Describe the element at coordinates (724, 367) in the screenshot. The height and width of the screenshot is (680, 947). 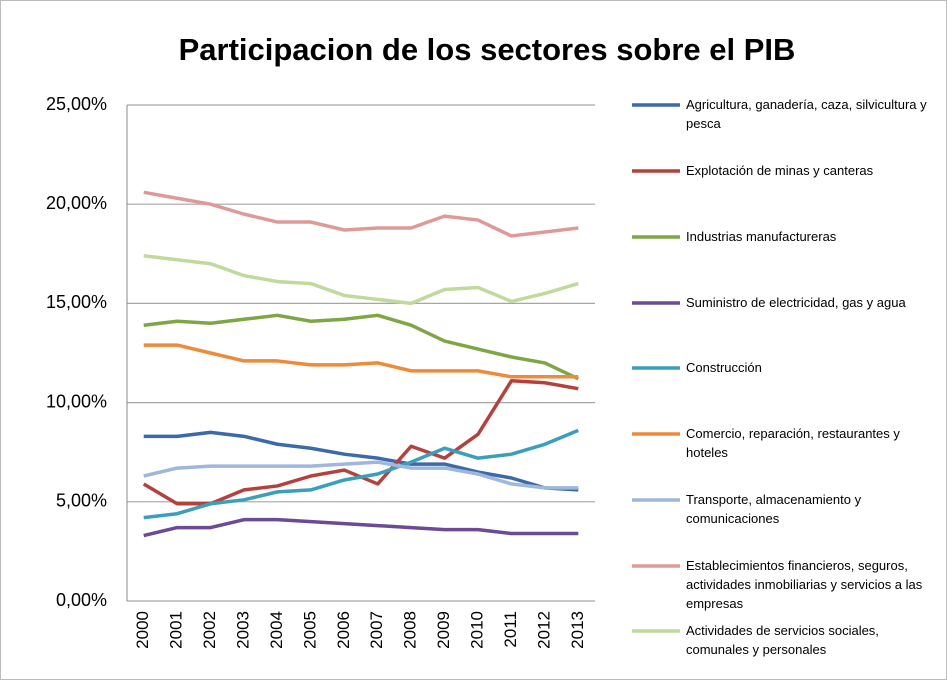
I see `legend-label: Construcción` at that location.